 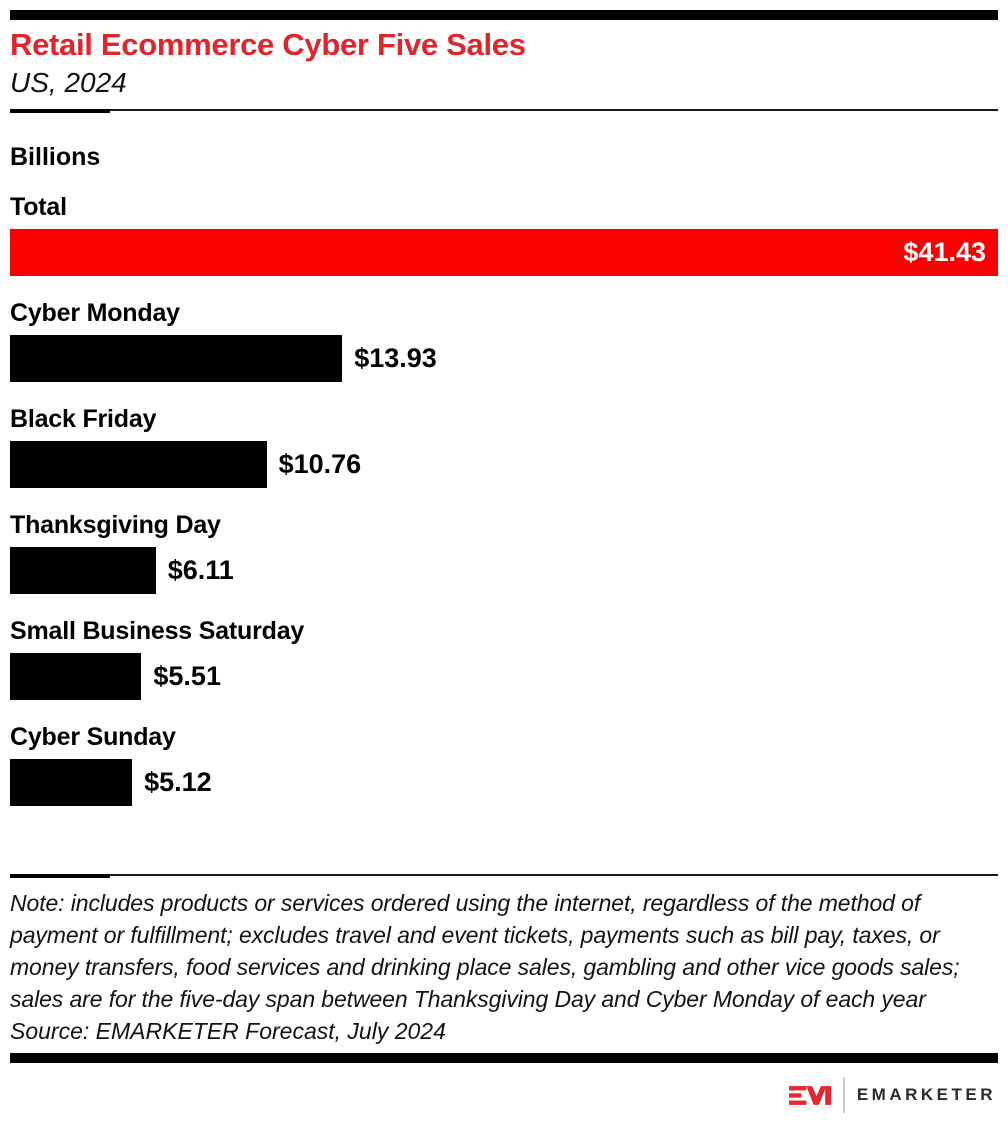 I want to click on footnote-divider, so click(x=504, y=876).